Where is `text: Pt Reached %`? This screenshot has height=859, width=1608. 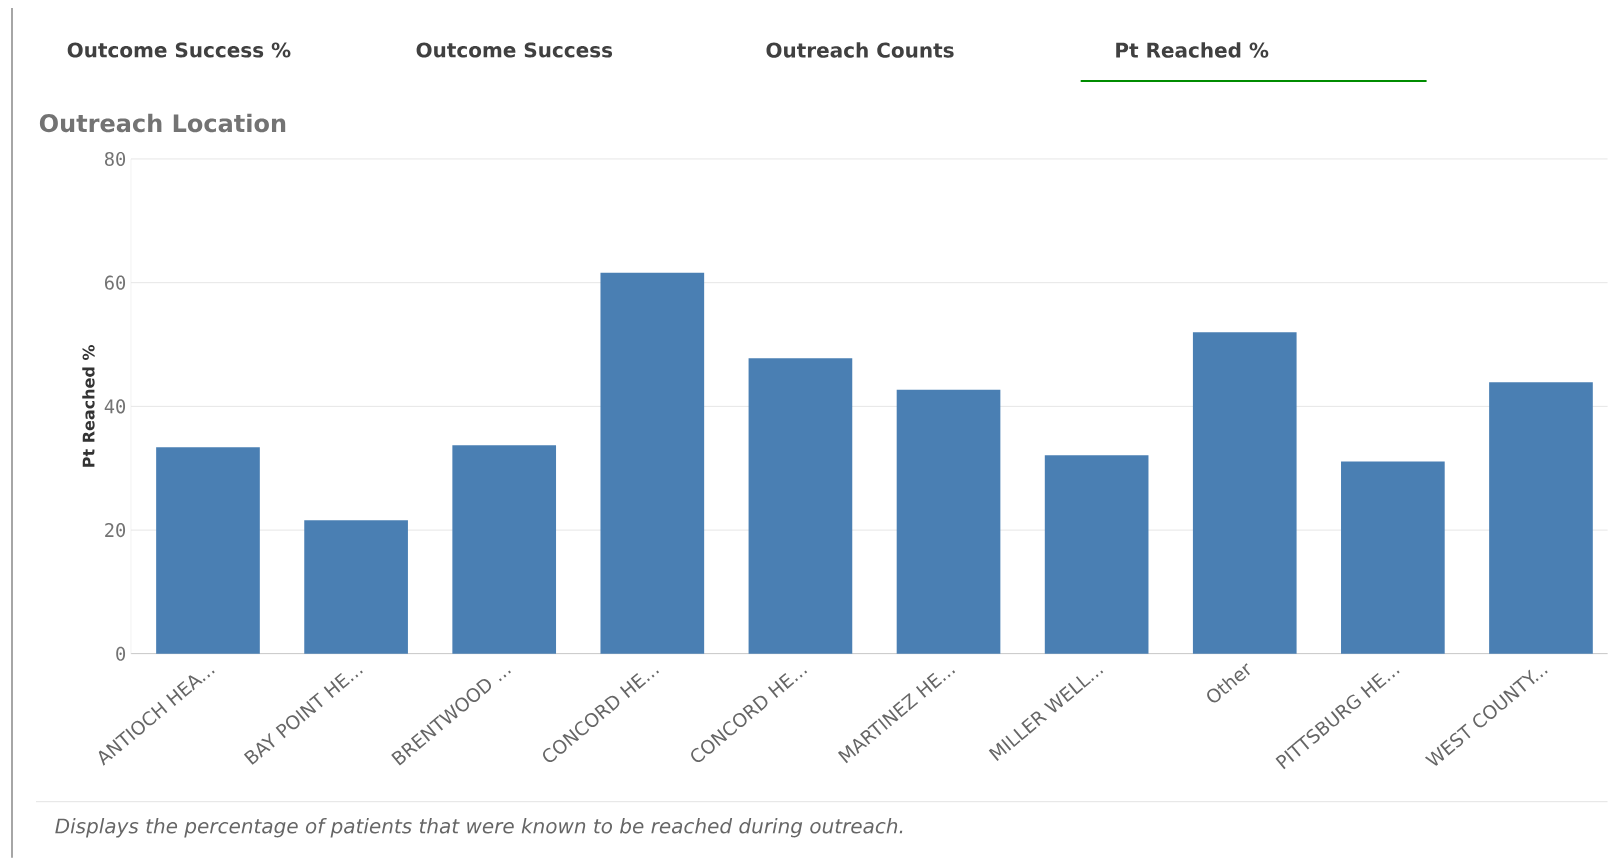 text: Pt Reached % is located at coordinates (1192, 50).